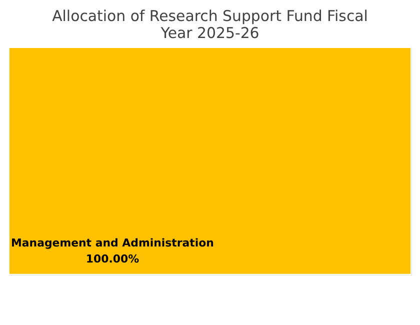 This screenshot has height=325, width=420. What do you see at coordinates (210, 24) in the screenshot?
I see `text: Allocation of Research Support Fund Fiscal Year 2025-26` at bounding box center [210, 24].